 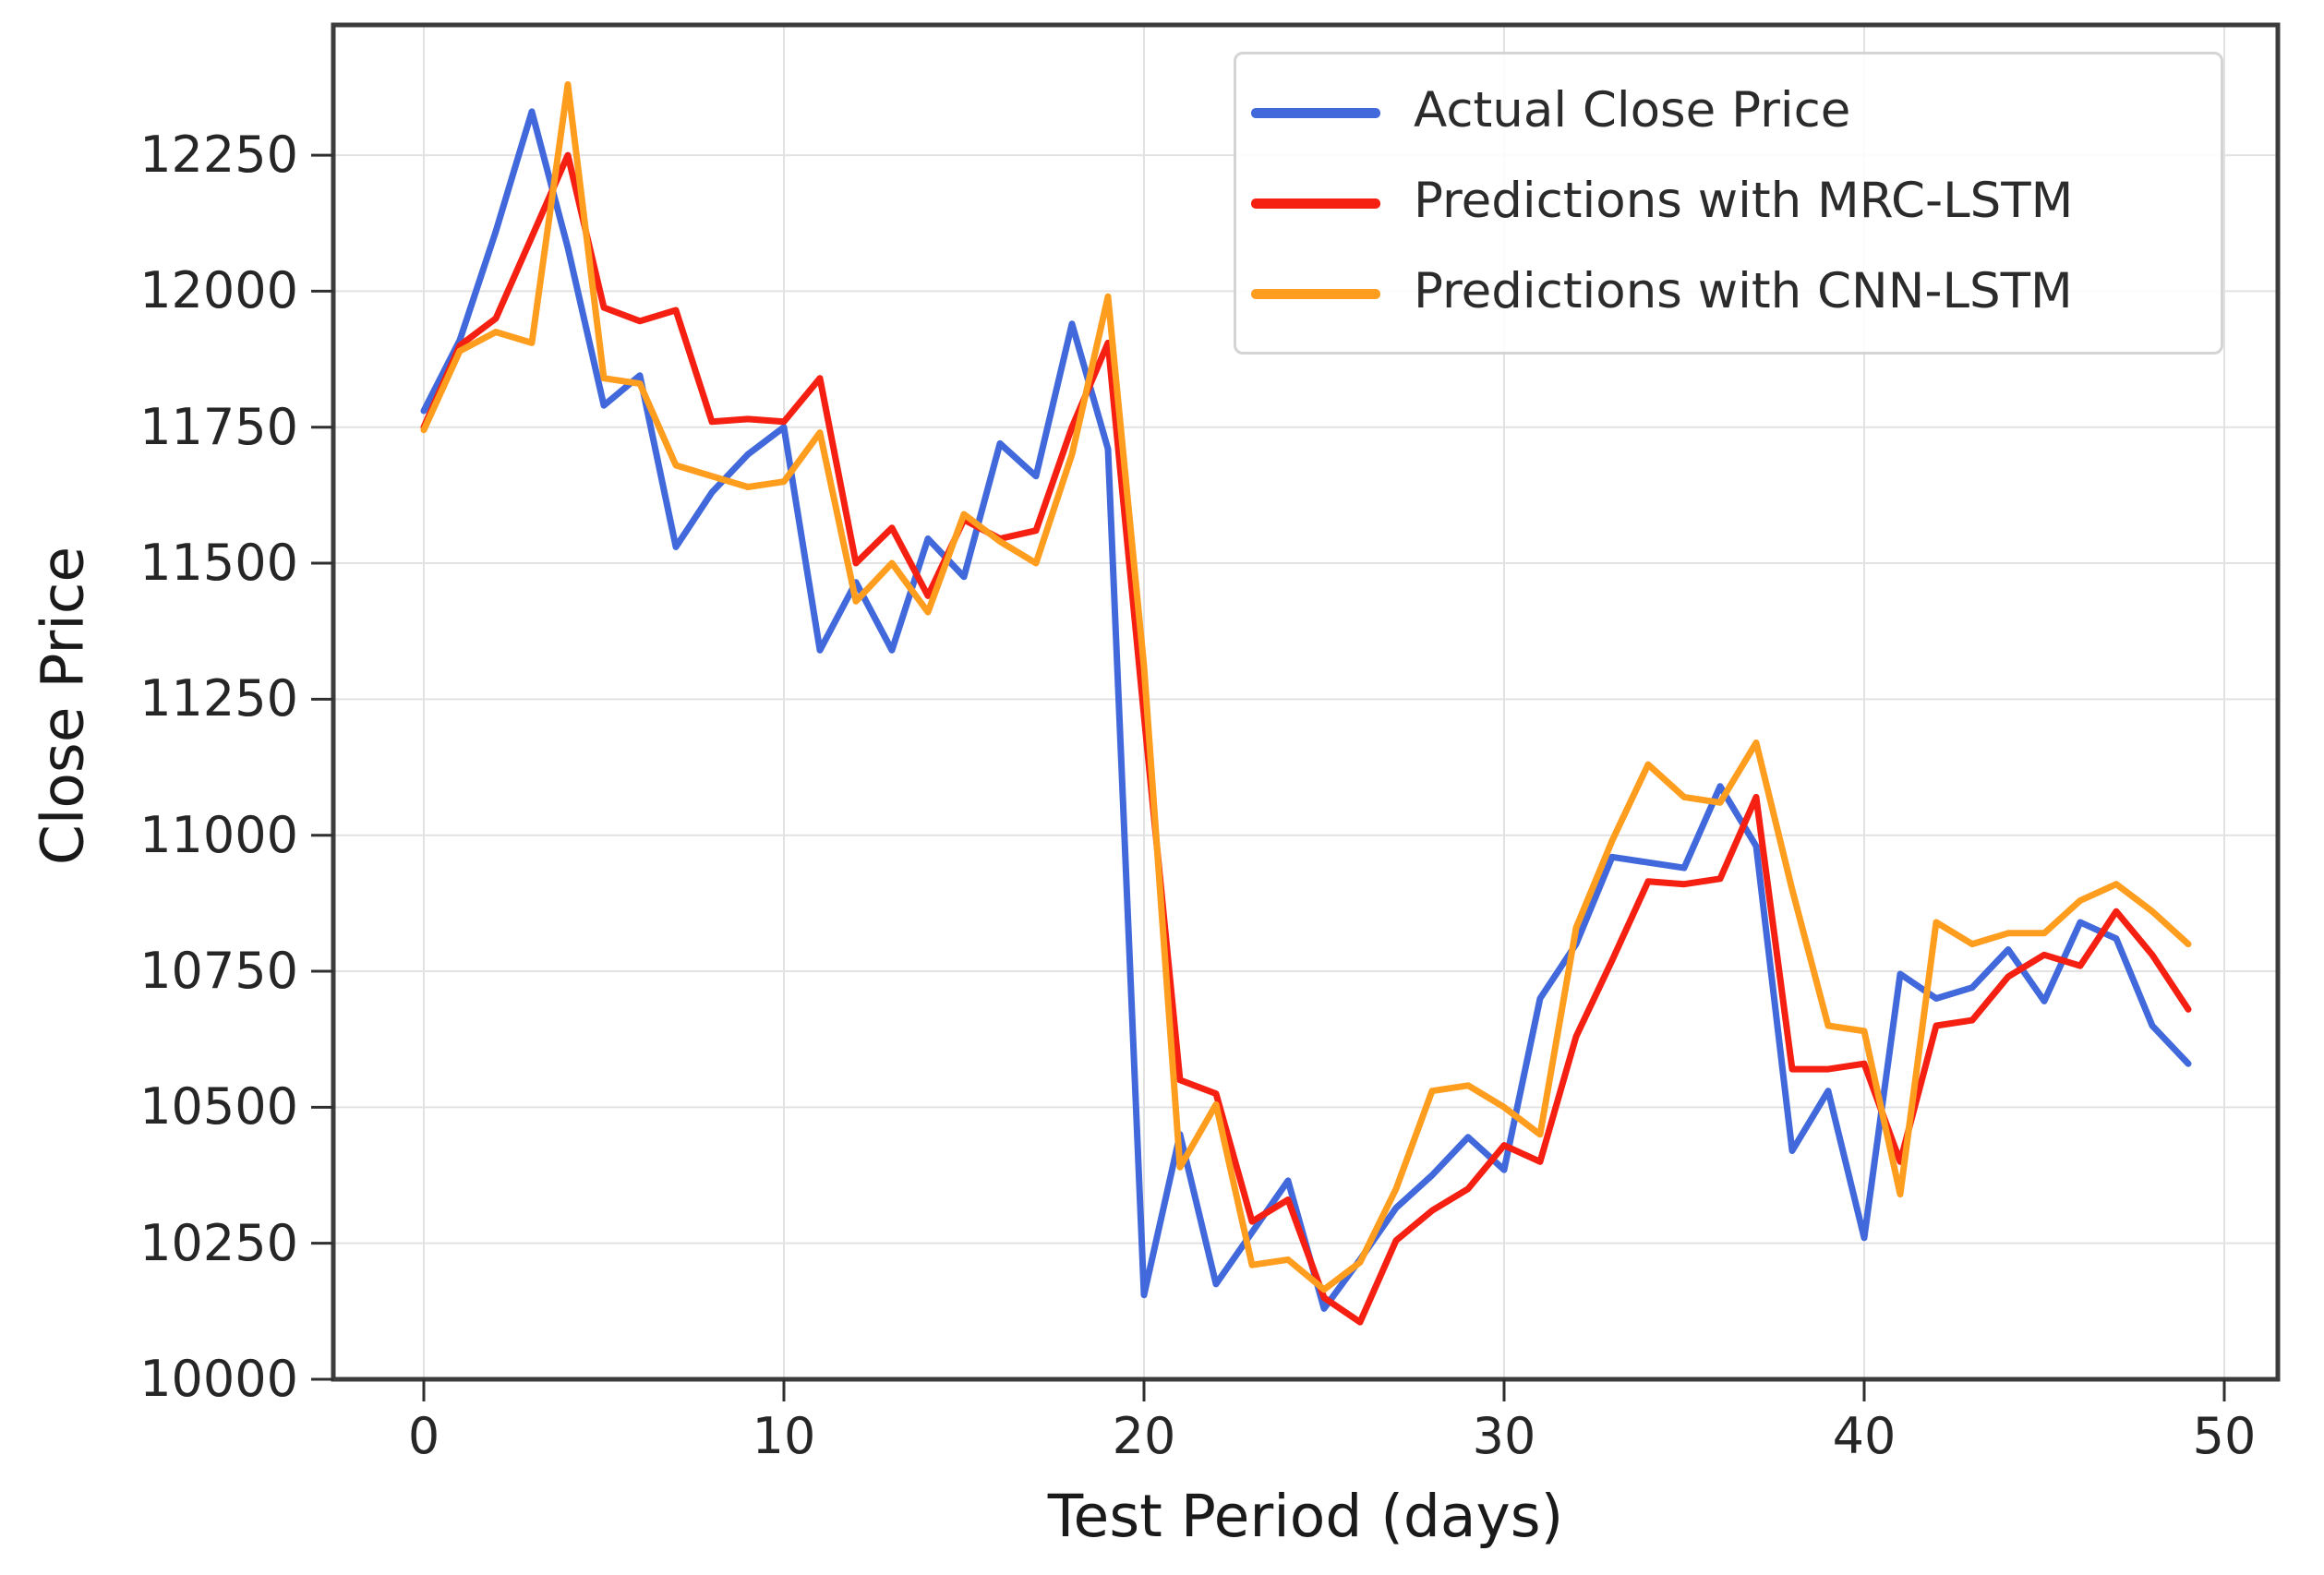 I want to click on legend-item: Actual Close Price, so click(x=1728, y=113).